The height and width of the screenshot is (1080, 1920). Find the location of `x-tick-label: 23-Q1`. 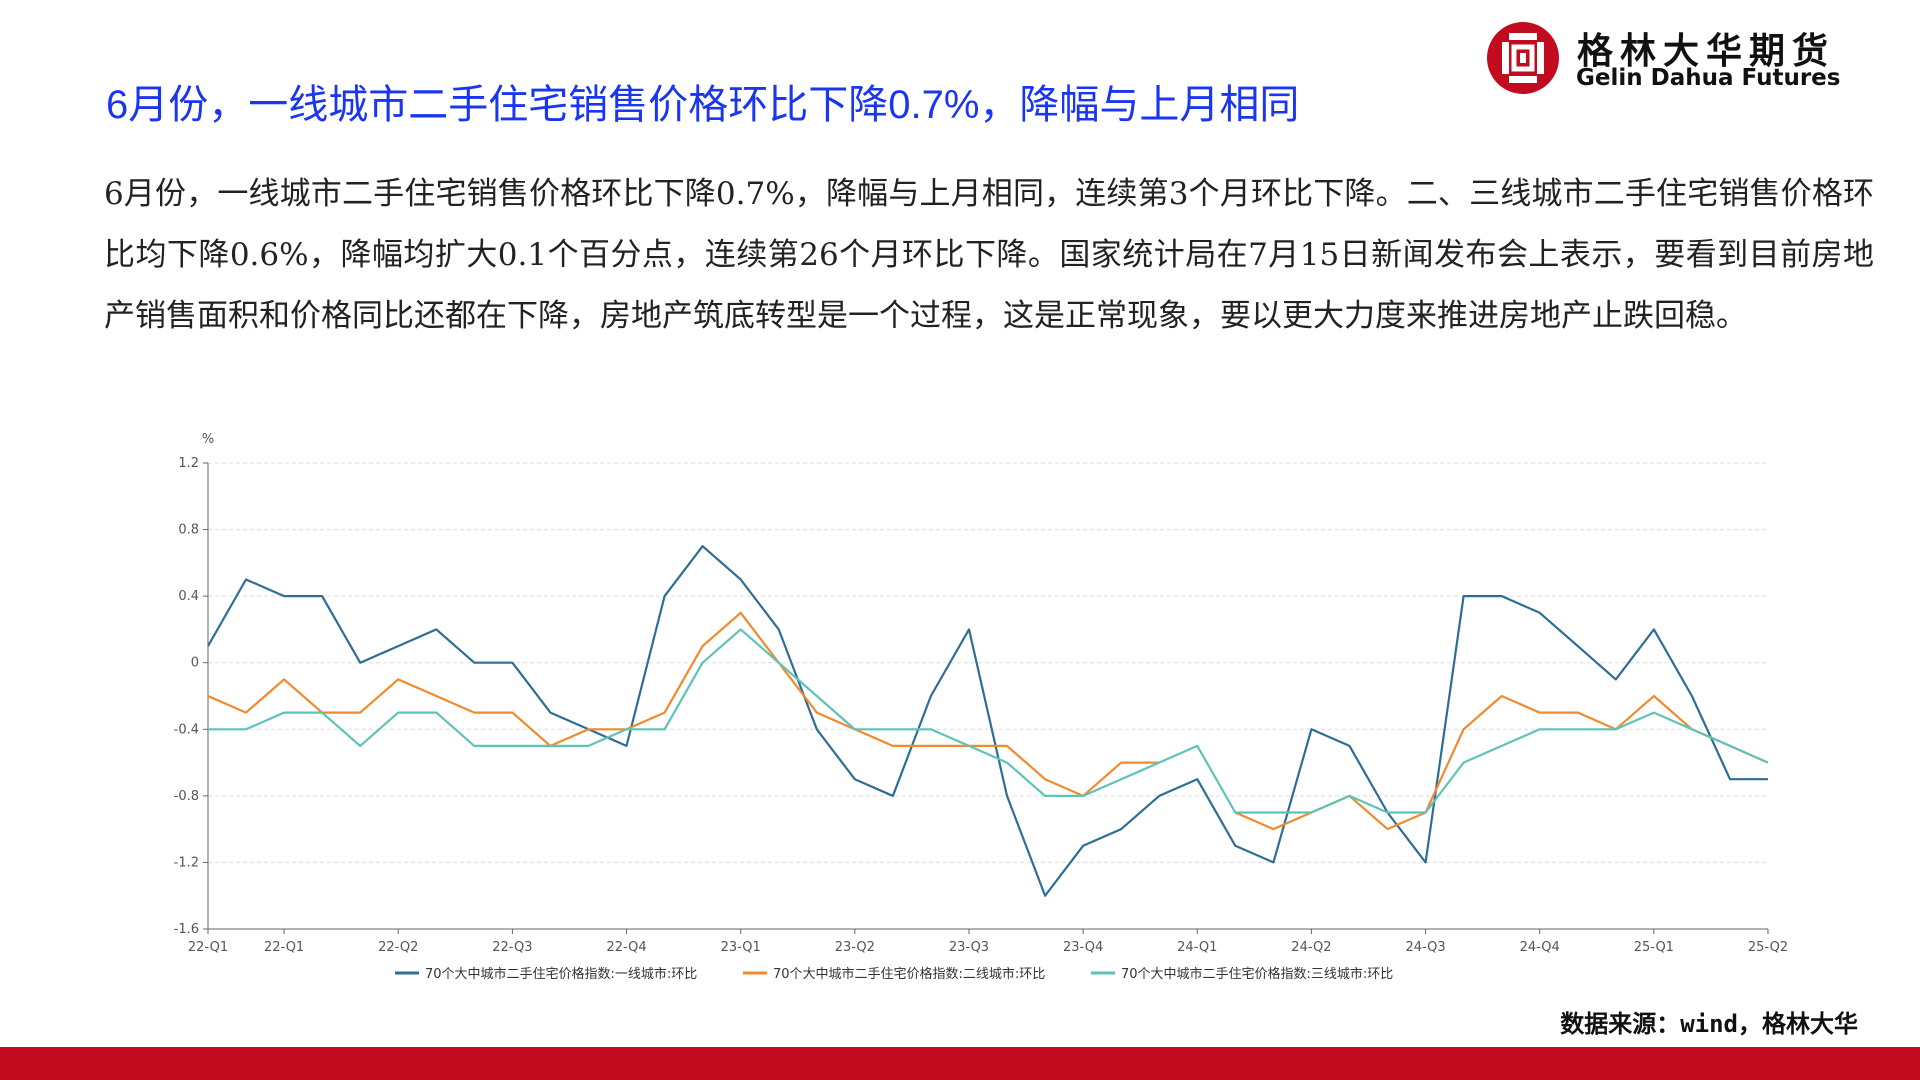

x-tick-label: 23-Q1 is located at coordinates (741, 947).